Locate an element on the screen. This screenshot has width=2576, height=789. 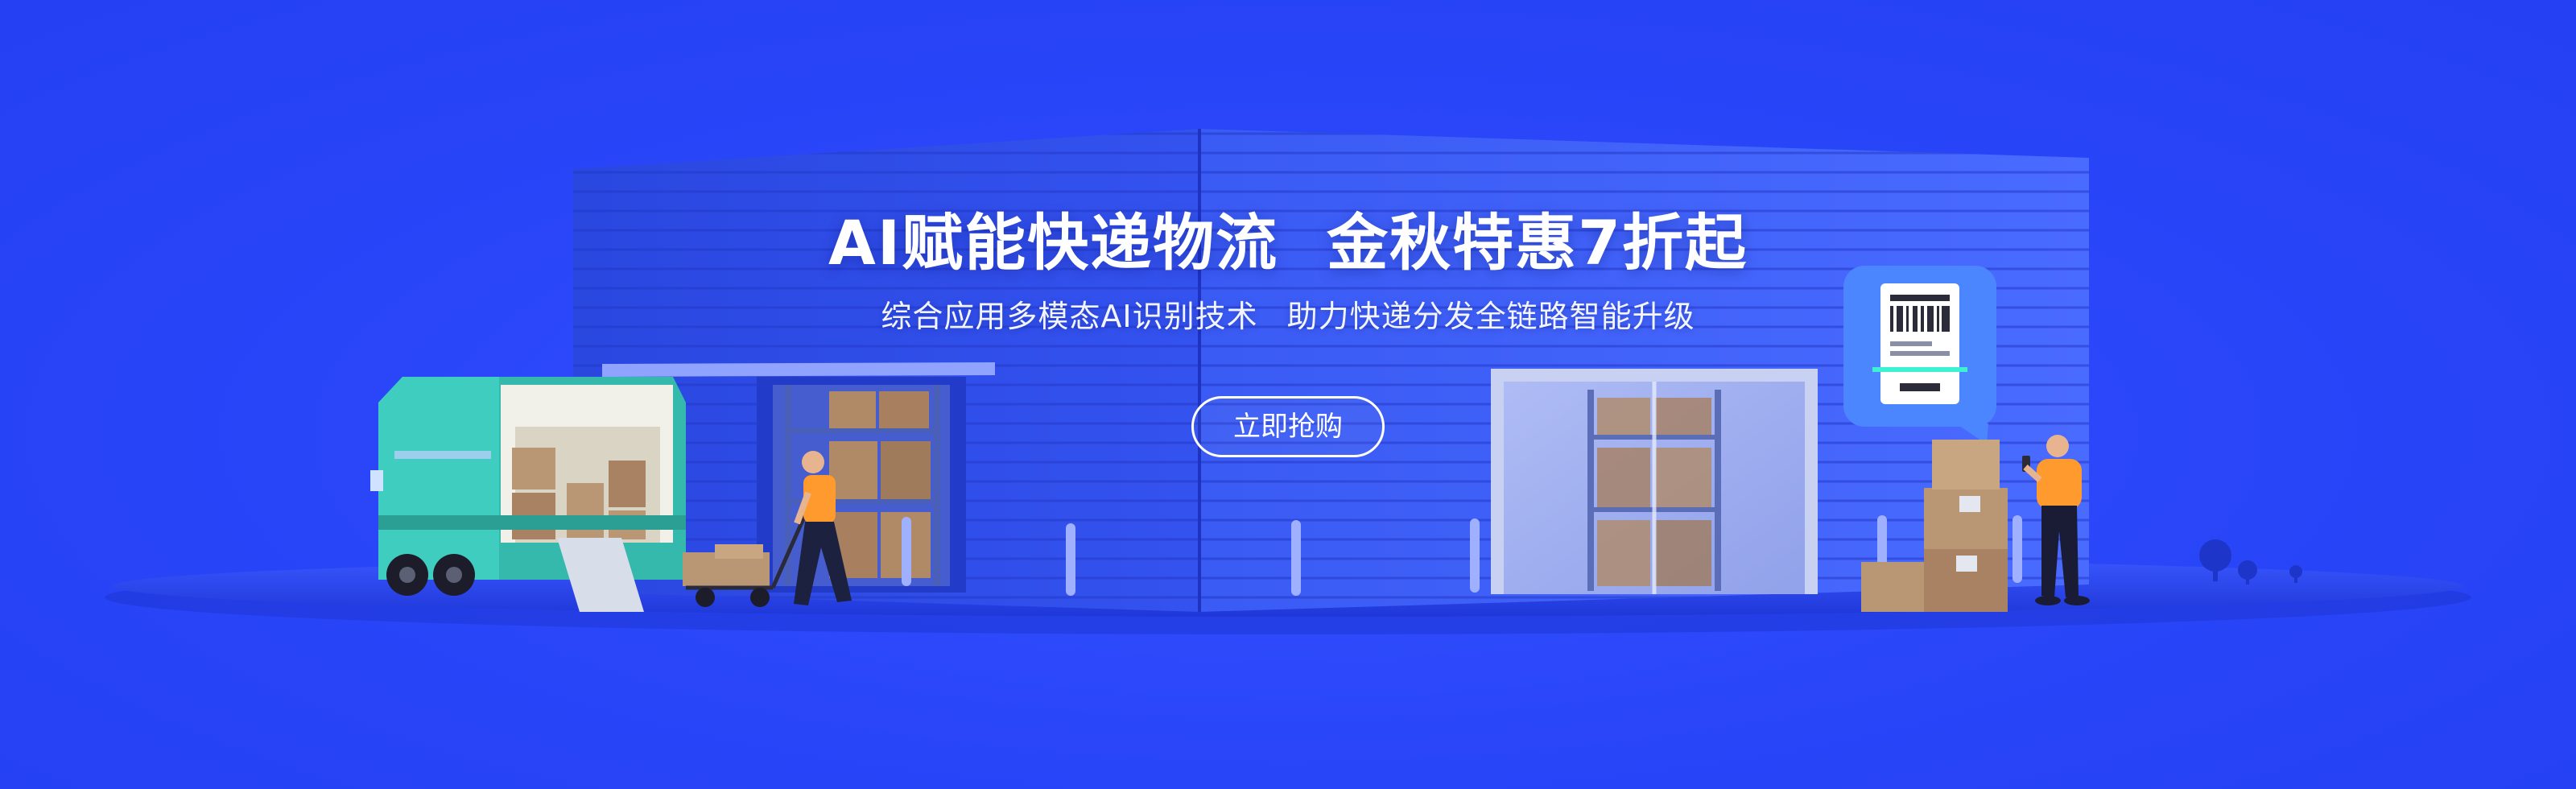
headline-part-2: 金秋特惠7折起 is located at coordinates (1537, 238).